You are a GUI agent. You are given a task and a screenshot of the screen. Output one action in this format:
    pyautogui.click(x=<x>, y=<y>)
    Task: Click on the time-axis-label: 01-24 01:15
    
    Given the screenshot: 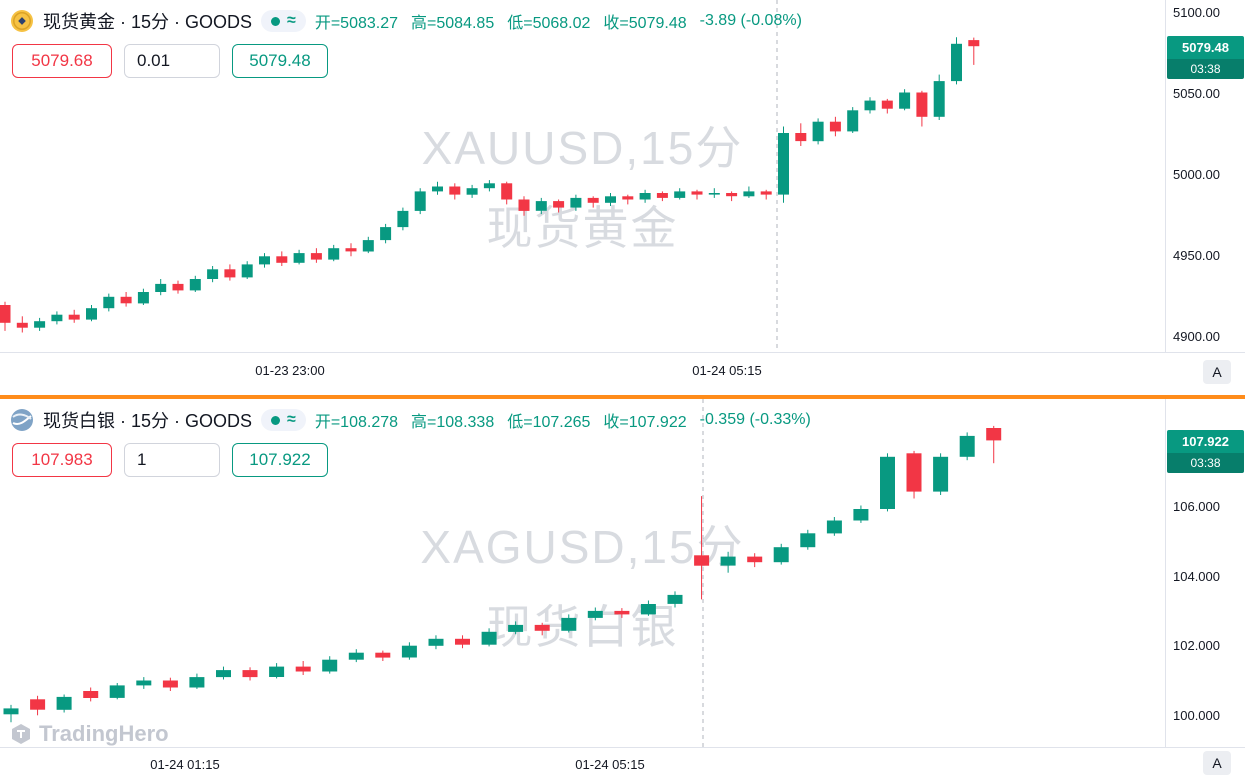 What is the action you would take?
    pyautogui.click(x=185, y=764)
    